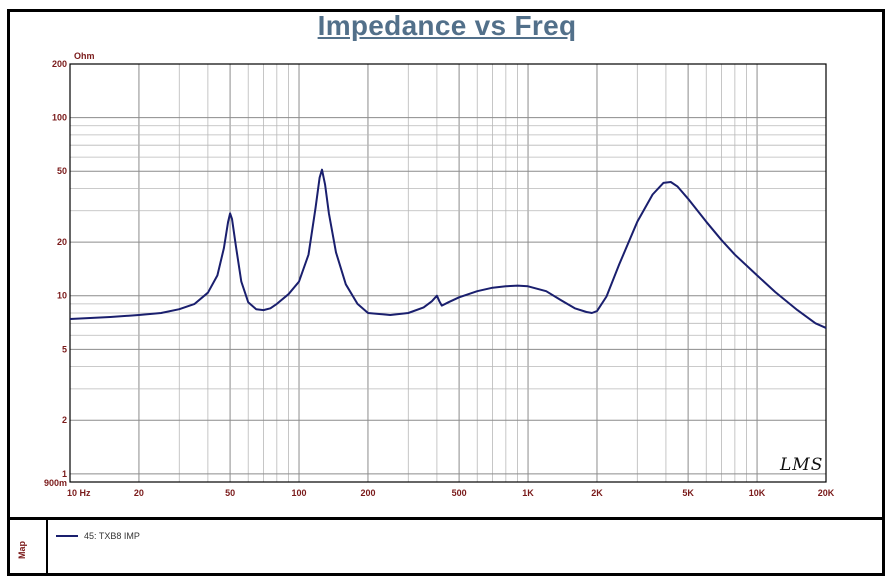 This screenshot has width=894, height=580. What do you see at coordinates (446, 518) in the screenshot?
I see `legend-divider` at bounding box center [446, 518].